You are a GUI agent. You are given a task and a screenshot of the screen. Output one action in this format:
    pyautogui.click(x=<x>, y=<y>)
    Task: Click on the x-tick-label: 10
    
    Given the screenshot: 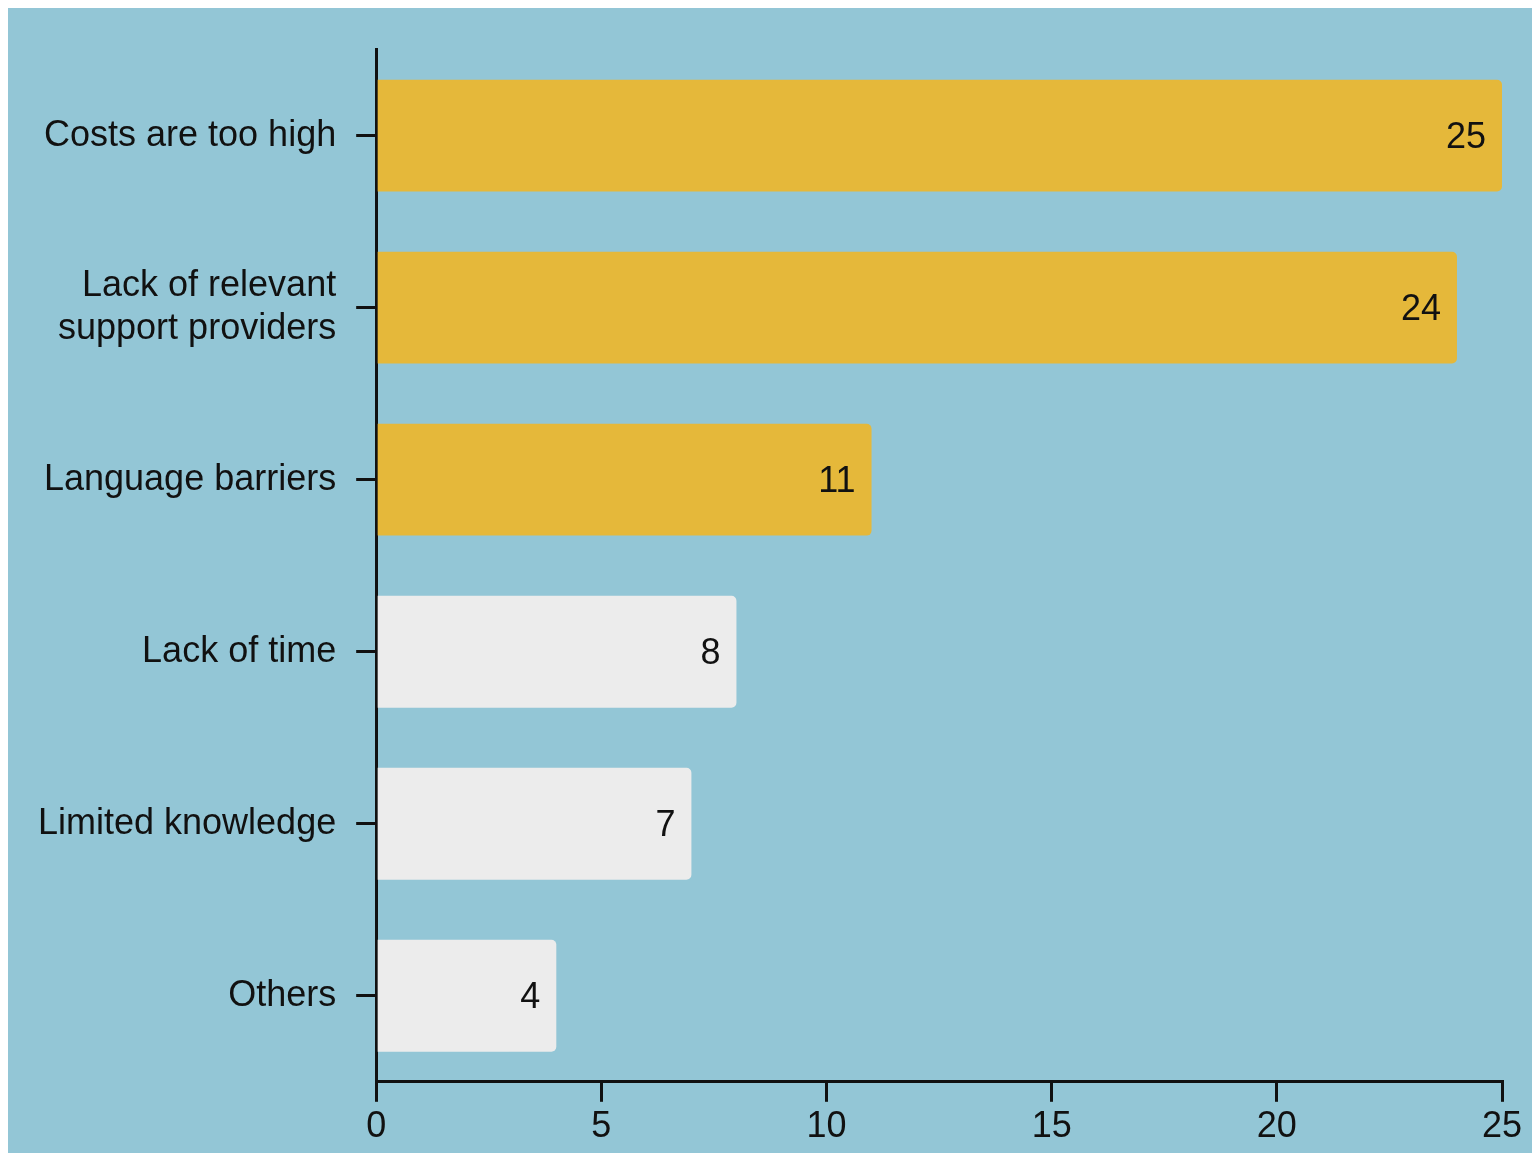 What is the action you would take?
    pyautogui.click(x=826, y=1125)
    